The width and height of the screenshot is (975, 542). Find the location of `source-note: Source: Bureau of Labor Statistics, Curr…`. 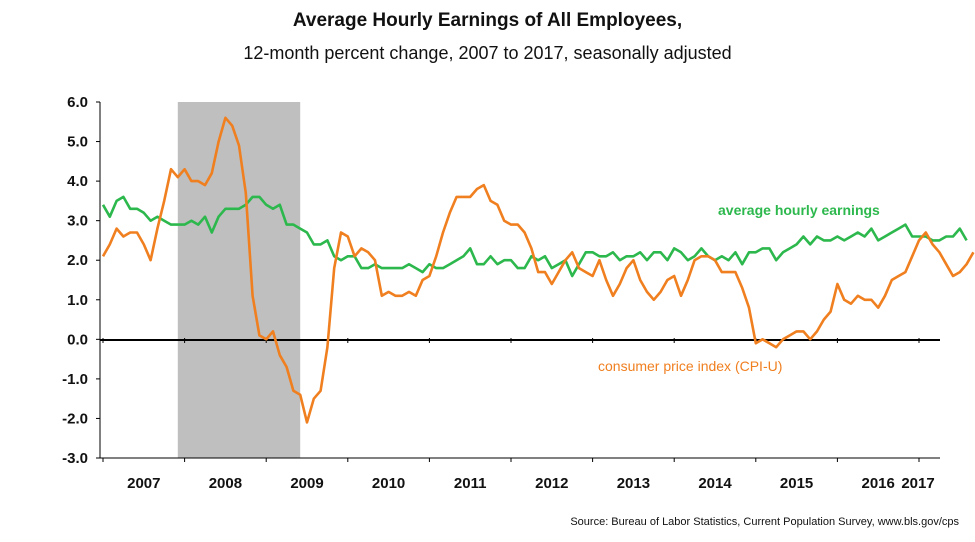

source-note: Source: Bureau of Labor Statistics, Curr… is located at coordinates (764, 522).